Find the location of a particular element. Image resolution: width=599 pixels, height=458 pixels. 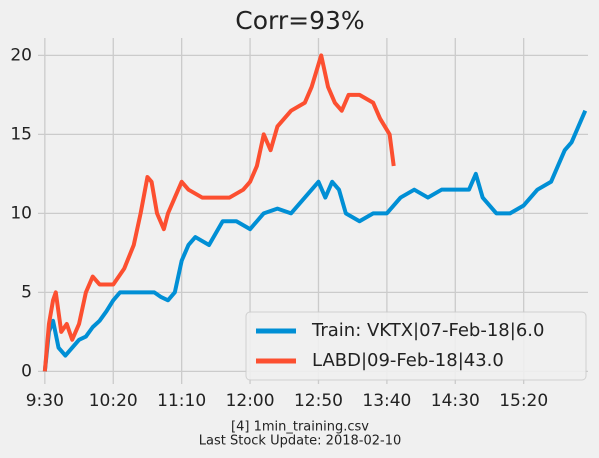

x-tick-label: 12:00 is located at coordinates (250, 401).